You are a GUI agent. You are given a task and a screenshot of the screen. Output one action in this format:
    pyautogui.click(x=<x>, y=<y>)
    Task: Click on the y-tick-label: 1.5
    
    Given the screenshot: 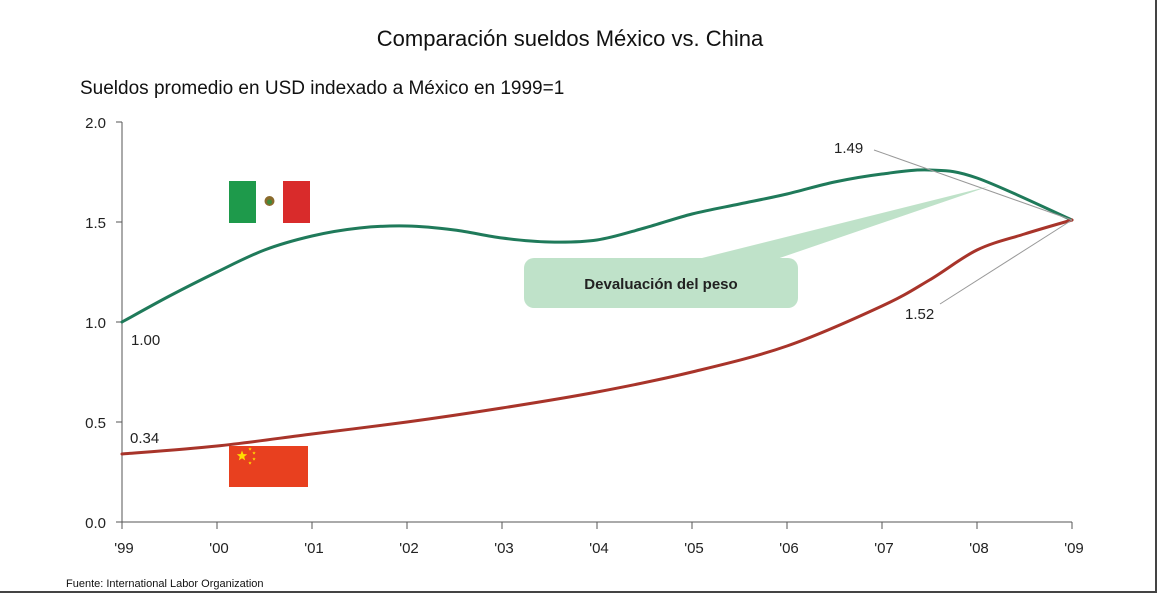 What is the action you would take?
    pyautogui.click(x=95, y=223)
    